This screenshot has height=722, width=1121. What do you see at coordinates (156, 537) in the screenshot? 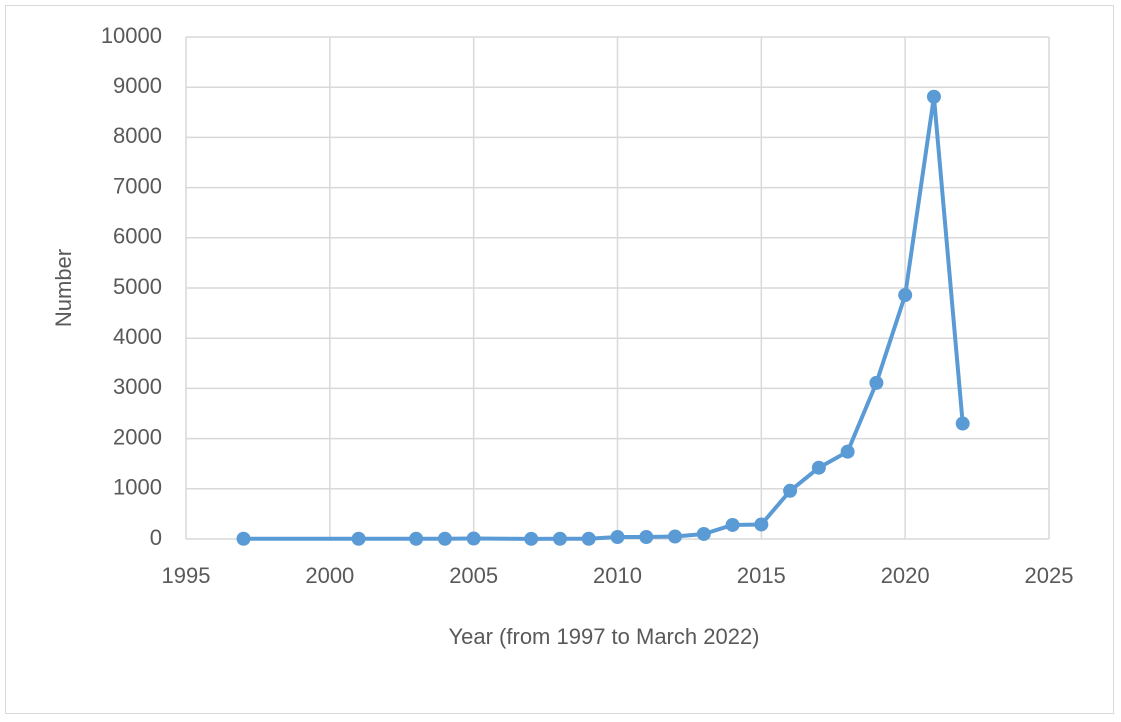
I see `y-tick-label: 0` at bounding box center [156, 537].